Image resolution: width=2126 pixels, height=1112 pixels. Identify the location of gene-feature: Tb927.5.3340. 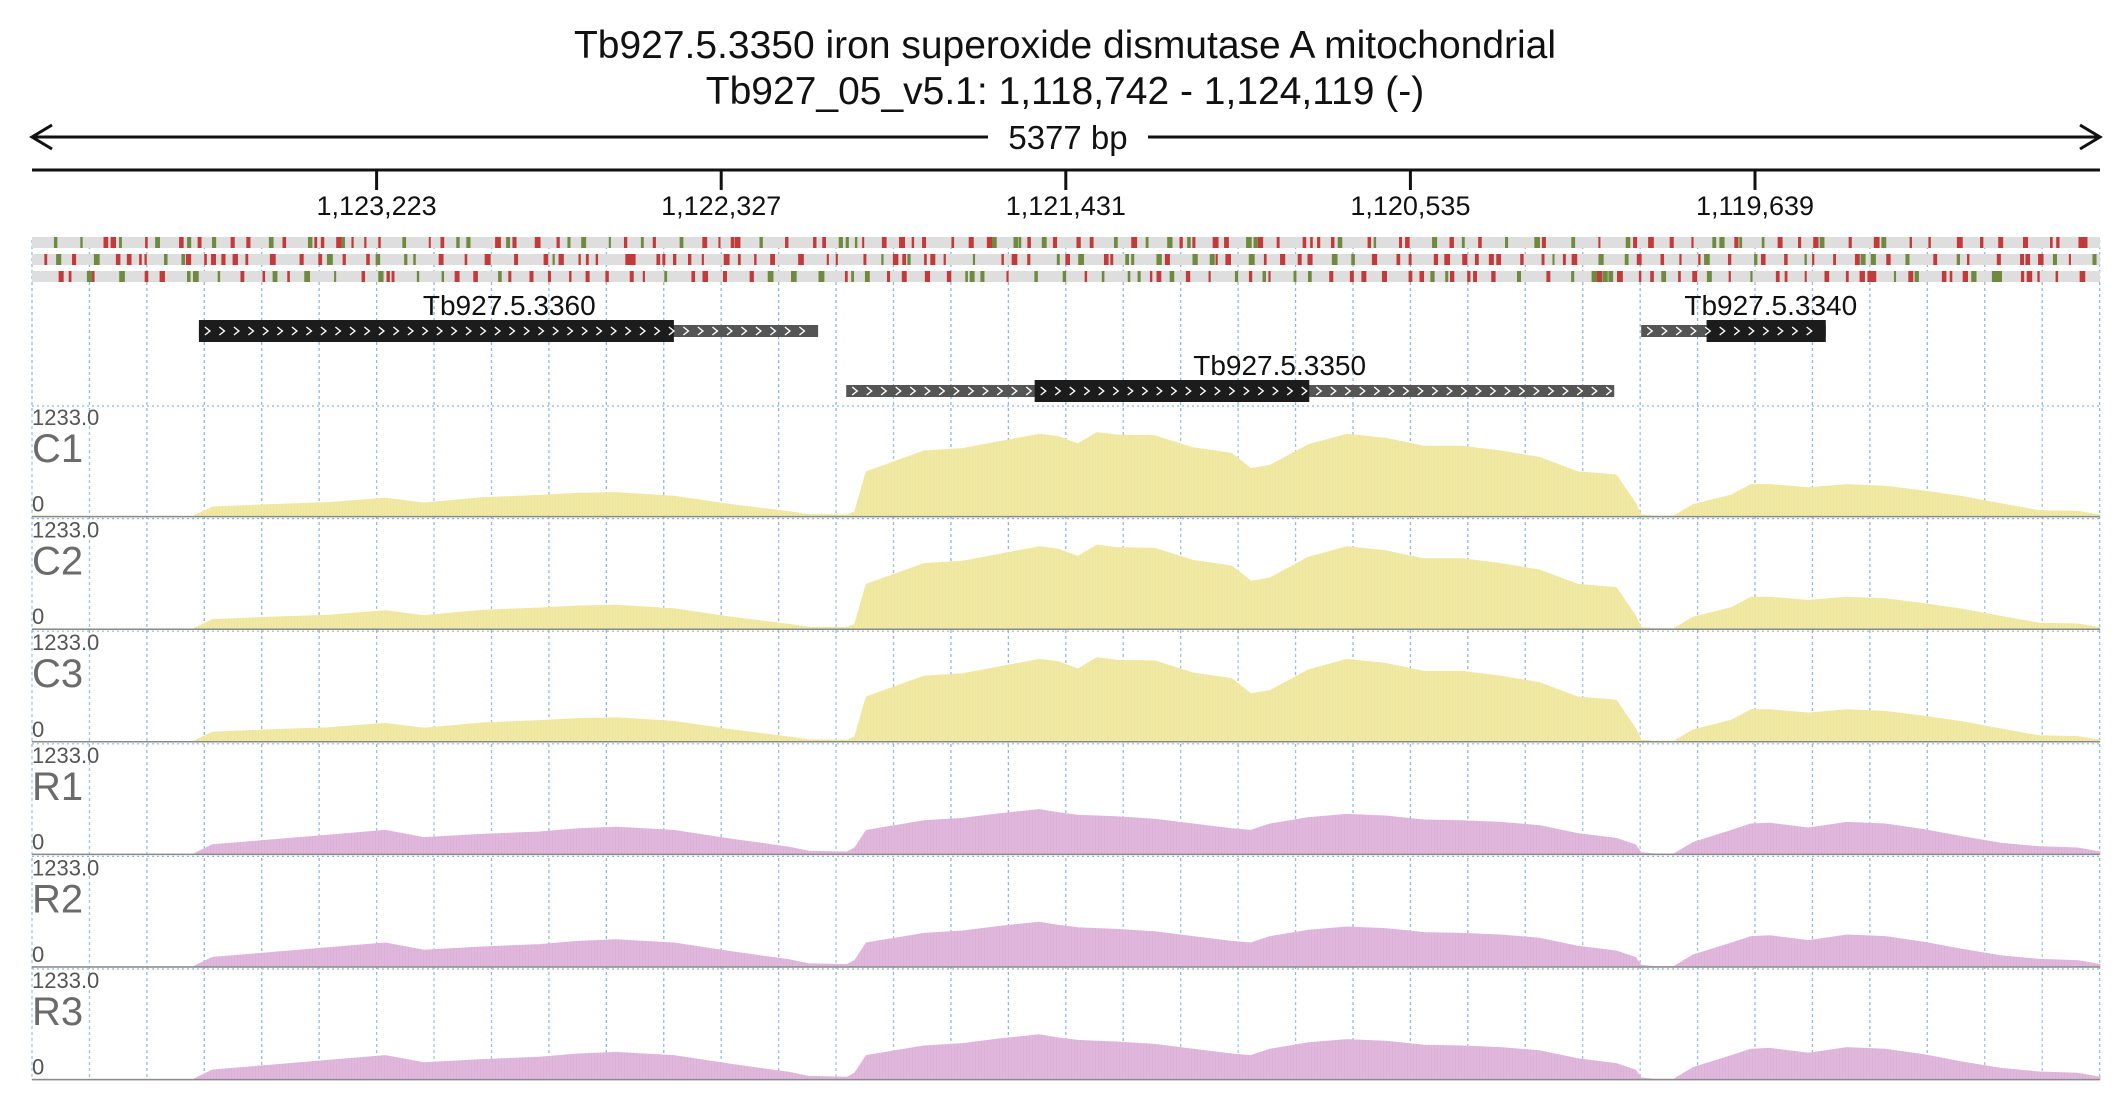
(1749, 316).